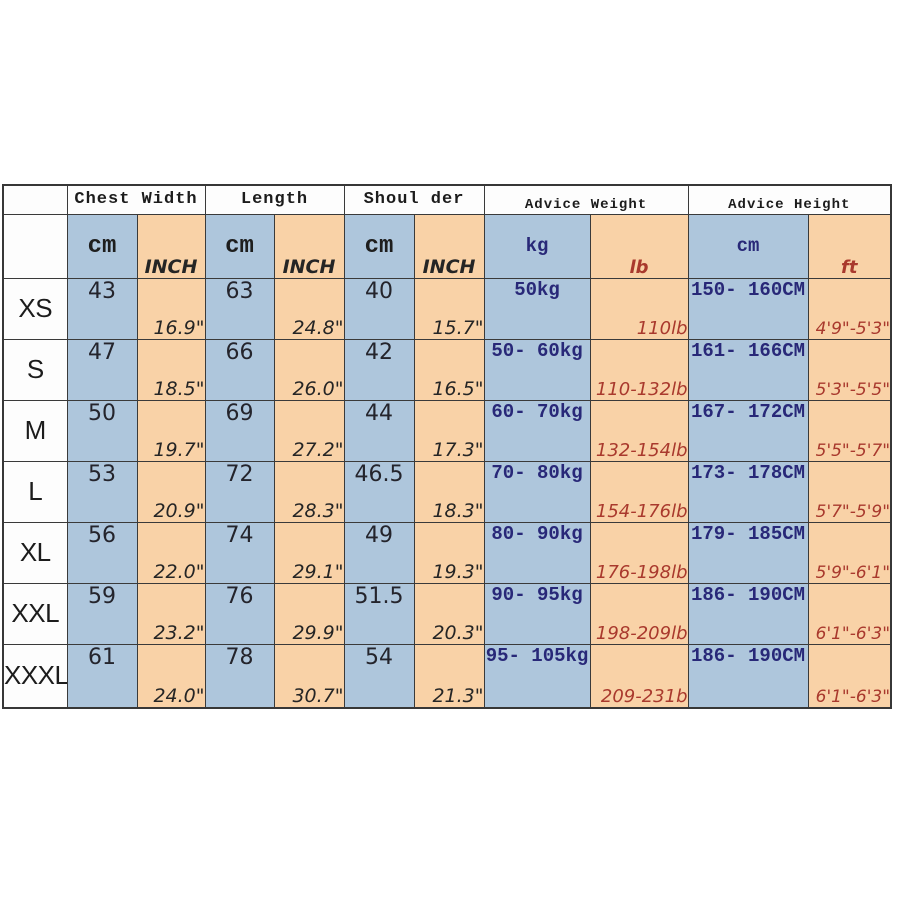 Image resolution: width=900 pixels, height=900 pixels. I want to click on chest-cm-cell: 53, so click(102, 491).